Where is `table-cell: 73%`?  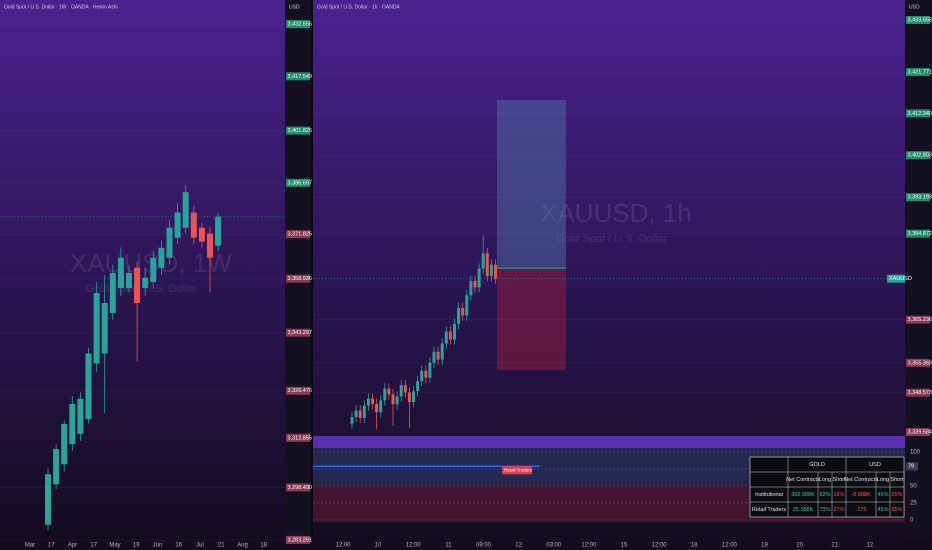 table-cell: 73% is located at coordinates (824, 510).